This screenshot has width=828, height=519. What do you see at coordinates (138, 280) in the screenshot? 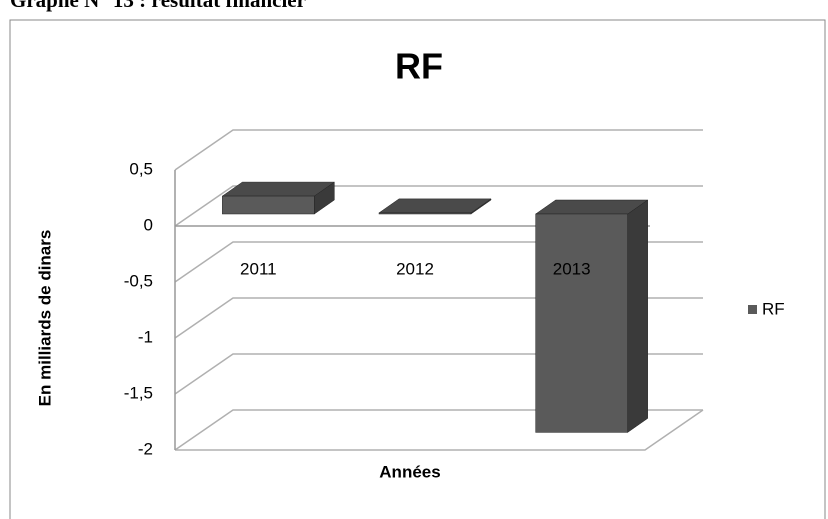
I see `y-tick-label: -0,5` at bounding box center [138, 280].